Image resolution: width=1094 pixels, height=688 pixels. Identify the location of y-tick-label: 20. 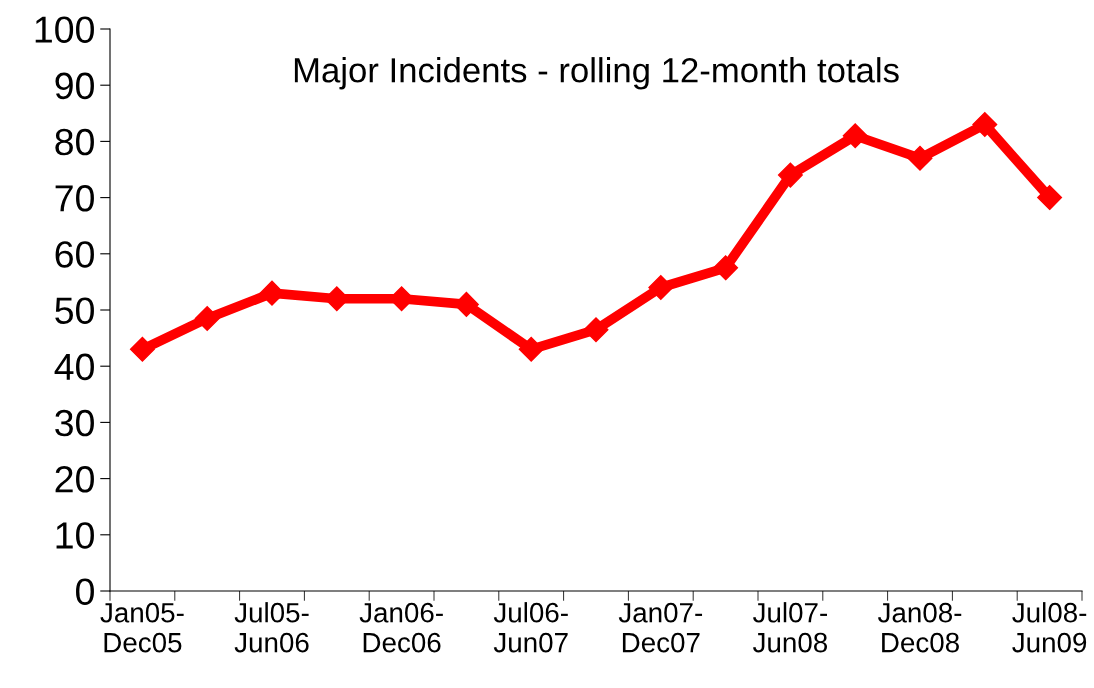
(74, 479).